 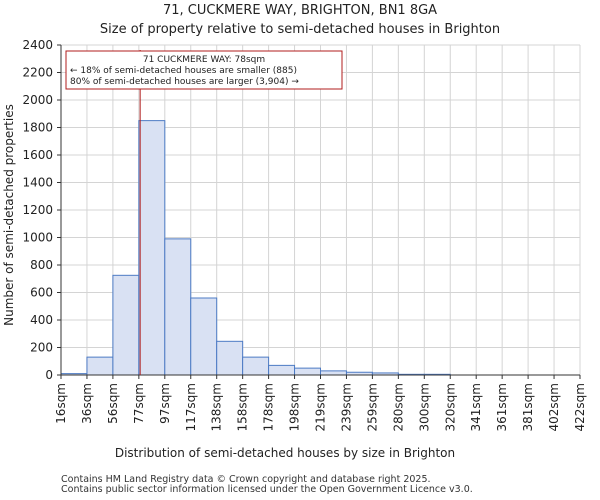 What do you see at coordinates (217, 407) in the screenshot?
I see `x-tick-label: 138sqm` at bounding box center [217, 407].